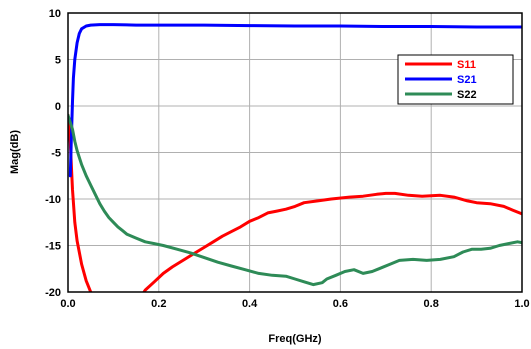 The image size is (531, 349). I want to click on y-tick-label: -15, so click(53, 247).